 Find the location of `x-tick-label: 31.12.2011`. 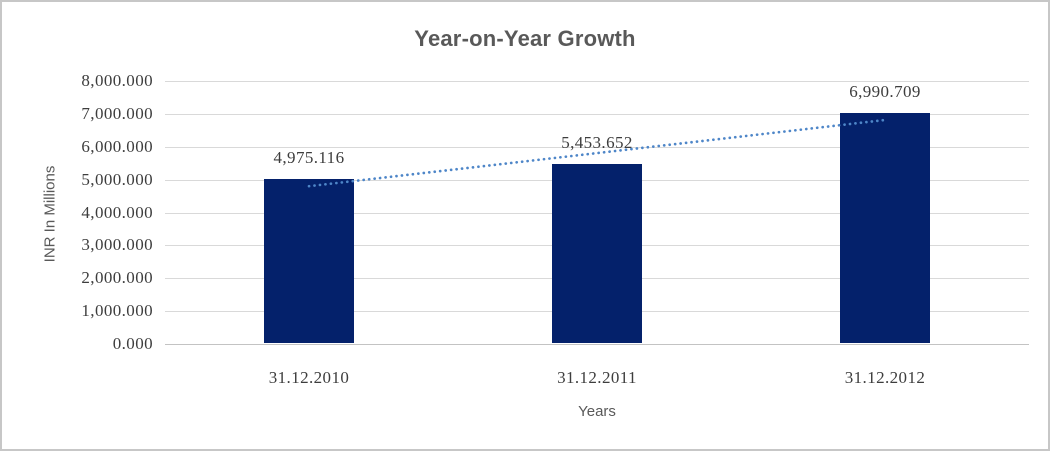

x-tick-label: 31.12.2011 is located at coordinates (597, 377).